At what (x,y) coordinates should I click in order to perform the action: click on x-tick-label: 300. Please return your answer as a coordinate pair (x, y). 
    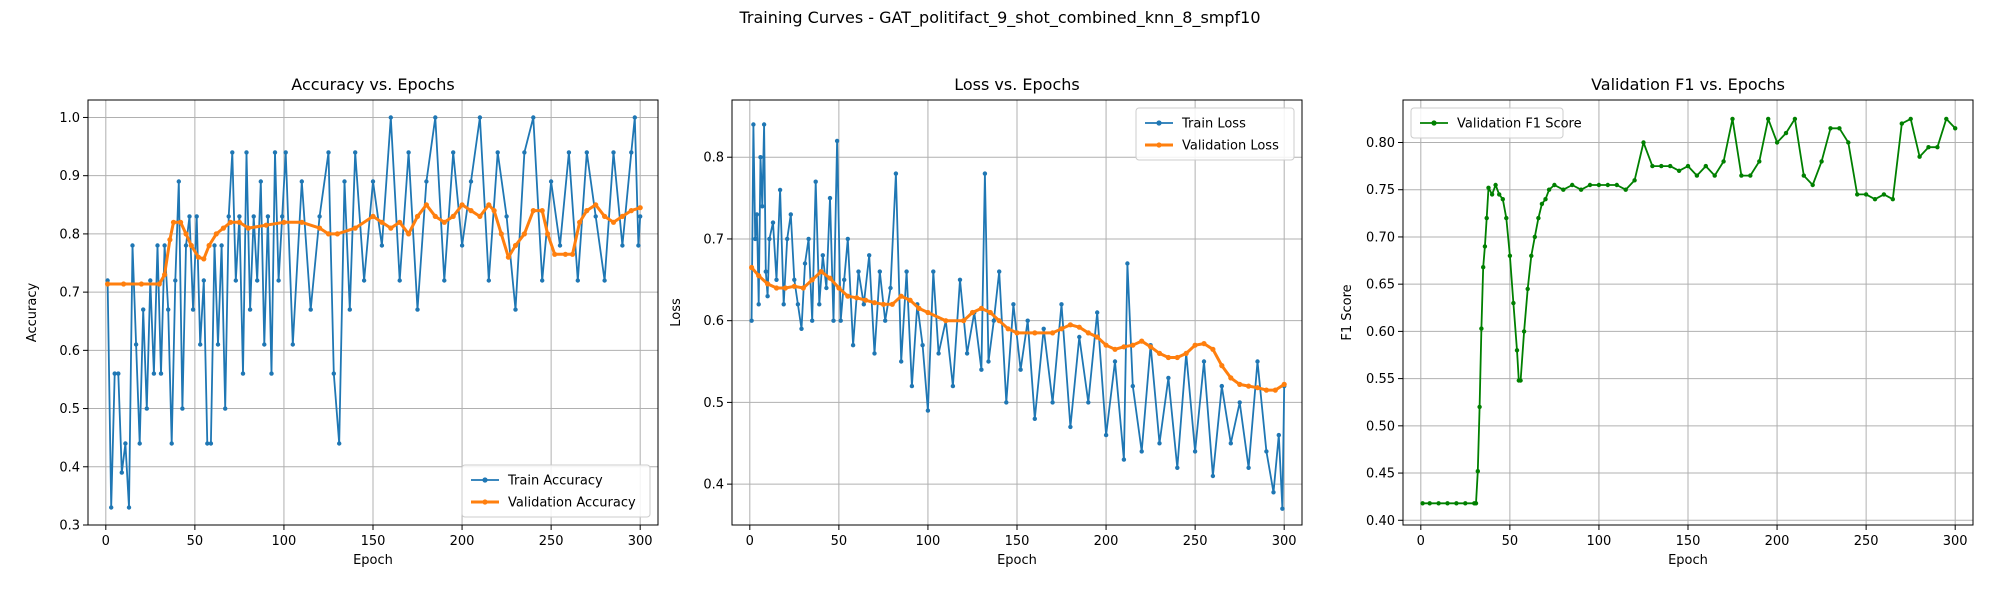
    Looking at the image, I should click on (1955, 541).